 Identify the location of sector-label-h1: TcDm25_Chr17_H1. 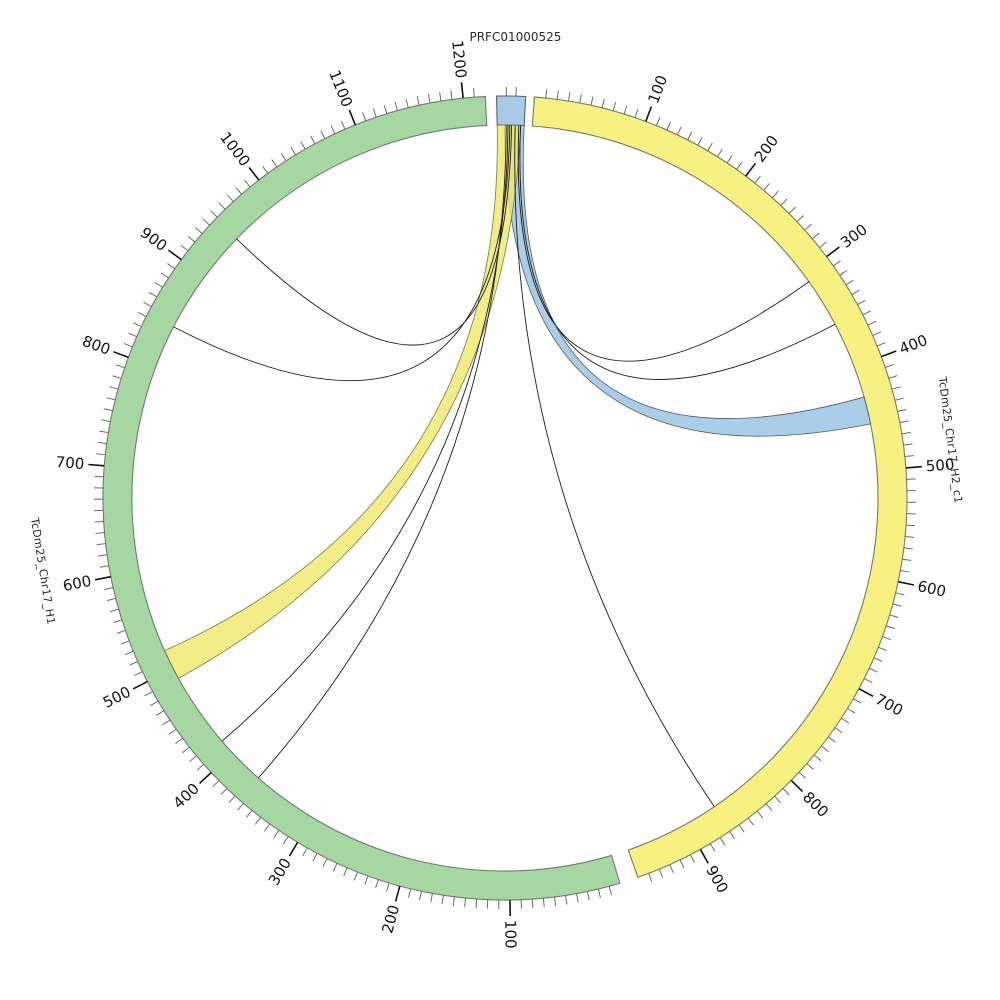
(43, 571).